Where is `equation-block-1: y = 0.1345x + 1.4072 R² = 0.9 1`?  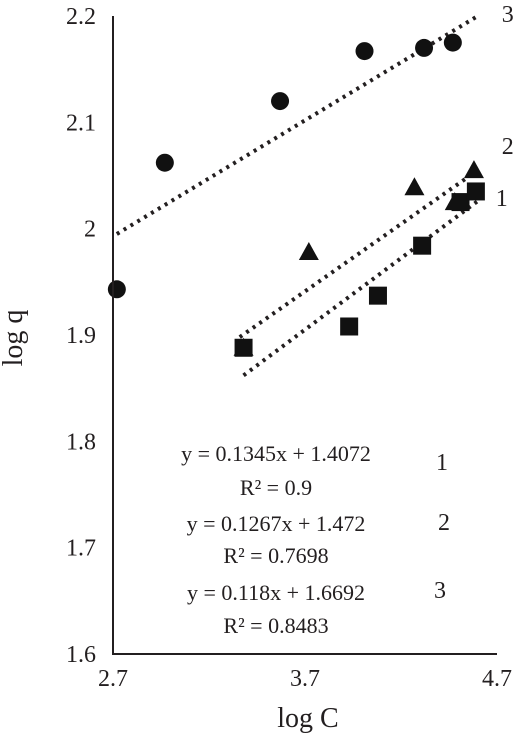 equation-block-1: y = 0.1345x + 1.4072 R² = 0.9 1 is located at coordinates (314, 470).